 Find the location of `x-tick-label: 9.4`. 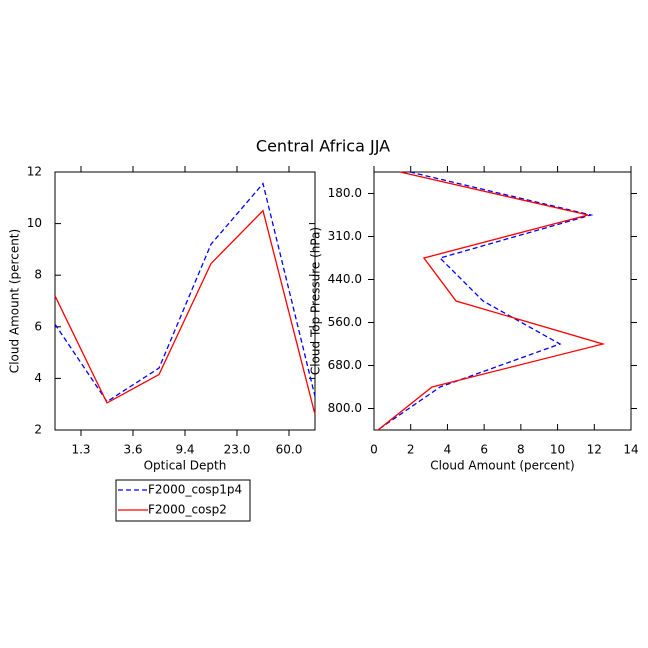

x-tick-label: 9.4 is located at coordinates (184, 450).